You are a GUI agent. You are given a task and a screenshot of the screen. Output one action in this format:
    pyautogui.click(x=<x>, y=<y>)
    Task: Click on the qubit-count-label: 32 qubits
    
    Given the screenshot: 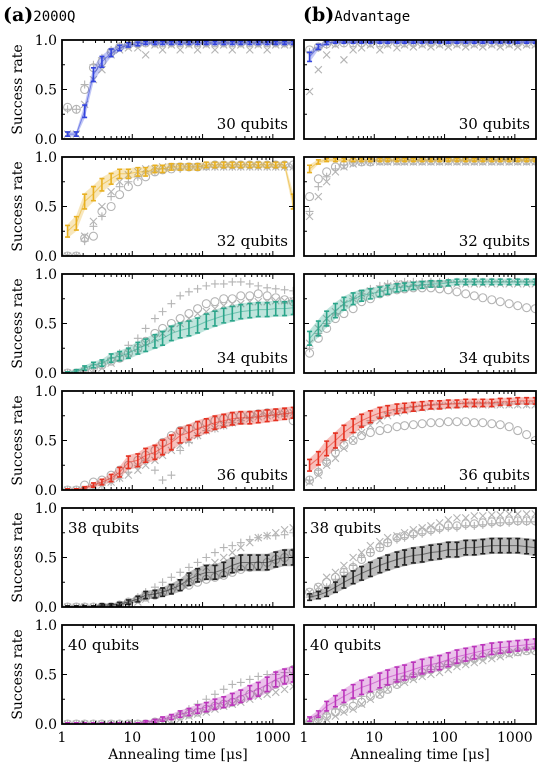 What is the action you would take?
    pyautogui.click(x=494, y=241)
    